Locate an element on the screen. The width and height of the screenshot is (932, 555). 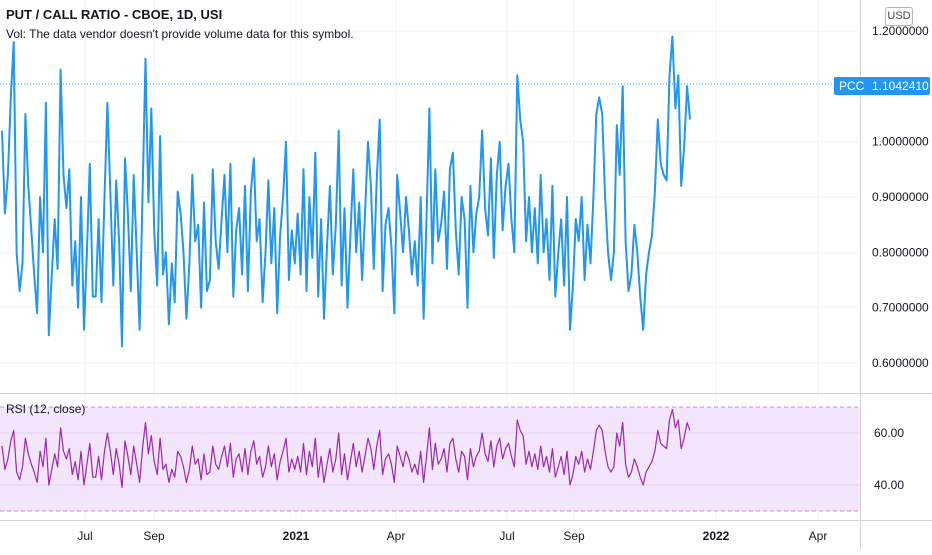
price-axis-label: 1.2000000 is located at coordinates (900, 31).